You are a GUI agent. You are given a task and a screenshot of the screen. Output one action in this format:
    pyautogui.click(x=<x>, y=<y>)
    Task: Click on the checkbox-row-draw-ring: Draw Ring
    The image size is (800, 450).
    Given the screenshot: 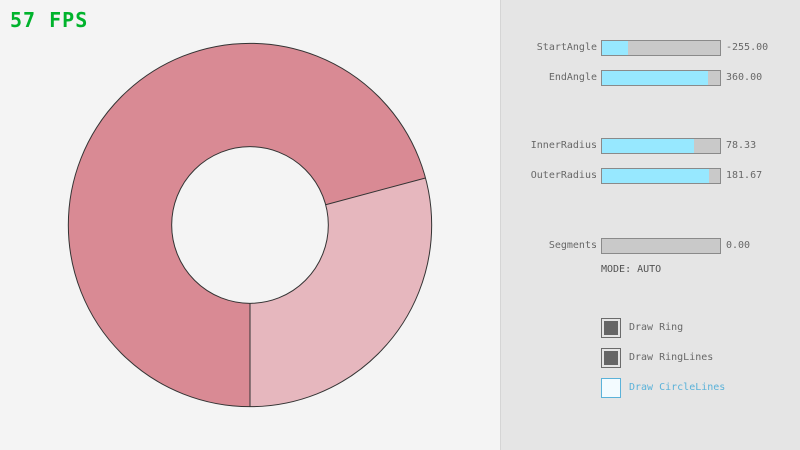 What is the action you would take?
    pyautogui.click(x=700, y=328)
    